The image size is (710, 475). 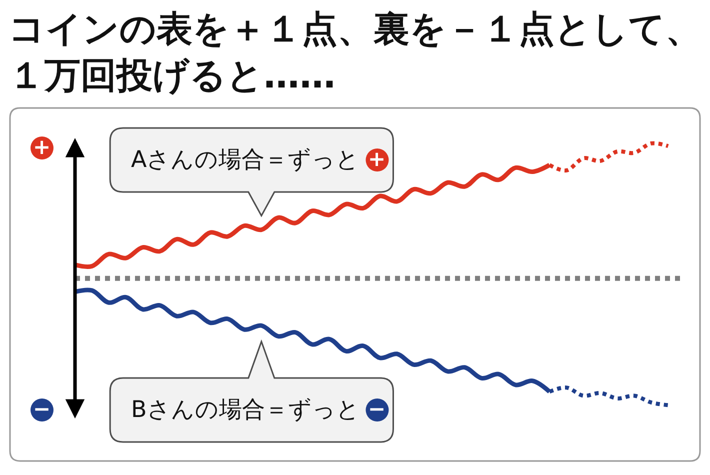 What do you see at coordinates (245, 160) in the screenshot?
I see `series-label: Aさんの場合＝ずっと` at bounding box center [245, 160].